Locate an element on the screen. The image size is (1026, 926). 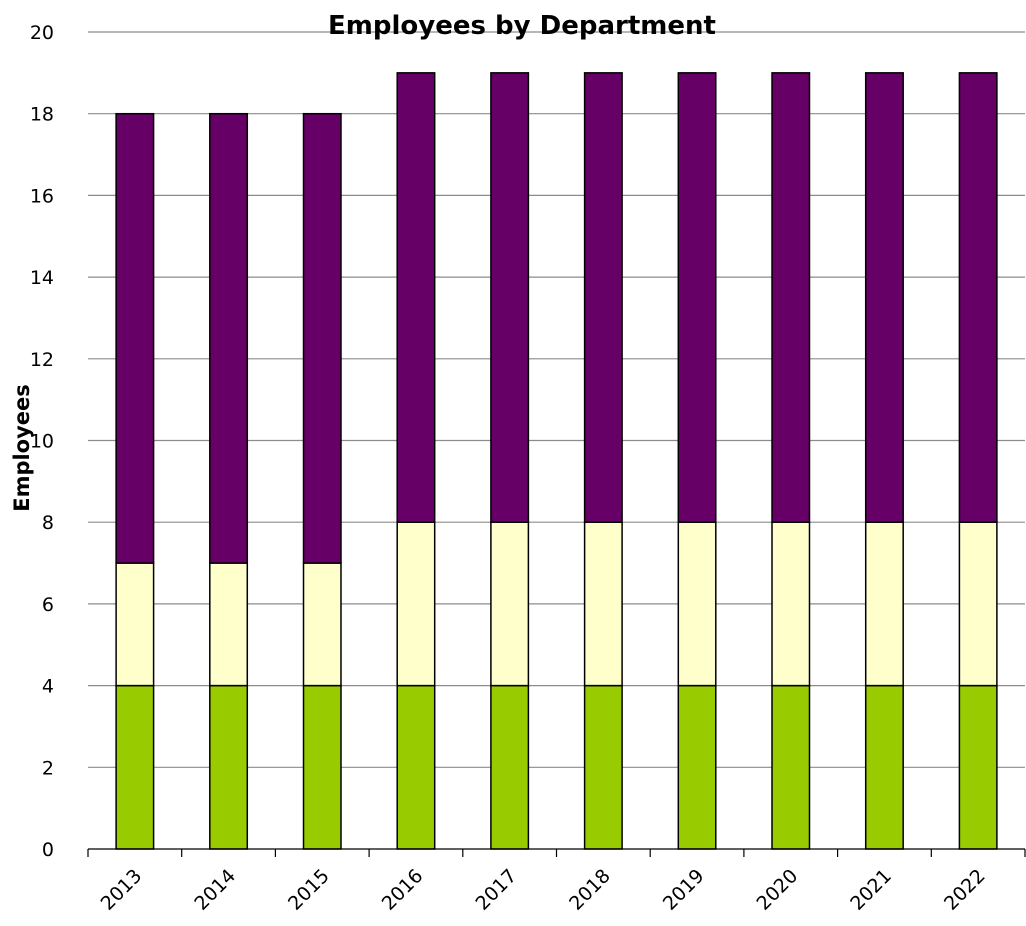
x-tick-label: 2013 is located at coordinates (122, 890).